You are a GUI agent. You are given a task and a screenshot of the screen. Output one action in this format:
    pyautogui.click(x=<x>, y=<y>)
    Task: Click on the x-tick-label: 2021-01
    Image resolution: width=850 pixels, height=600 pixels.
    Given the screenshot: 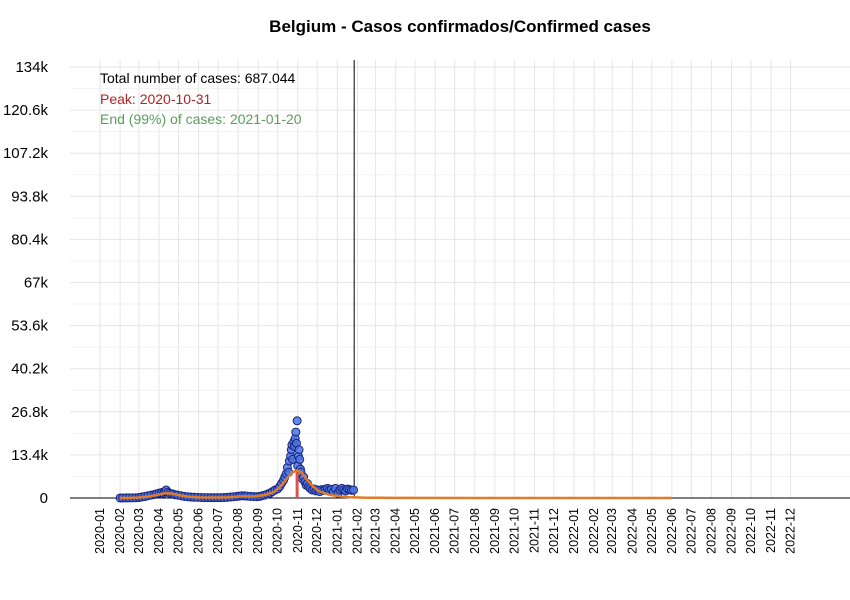 What is the action you would take?
    pyautogui.click(x=337, y=531)
    